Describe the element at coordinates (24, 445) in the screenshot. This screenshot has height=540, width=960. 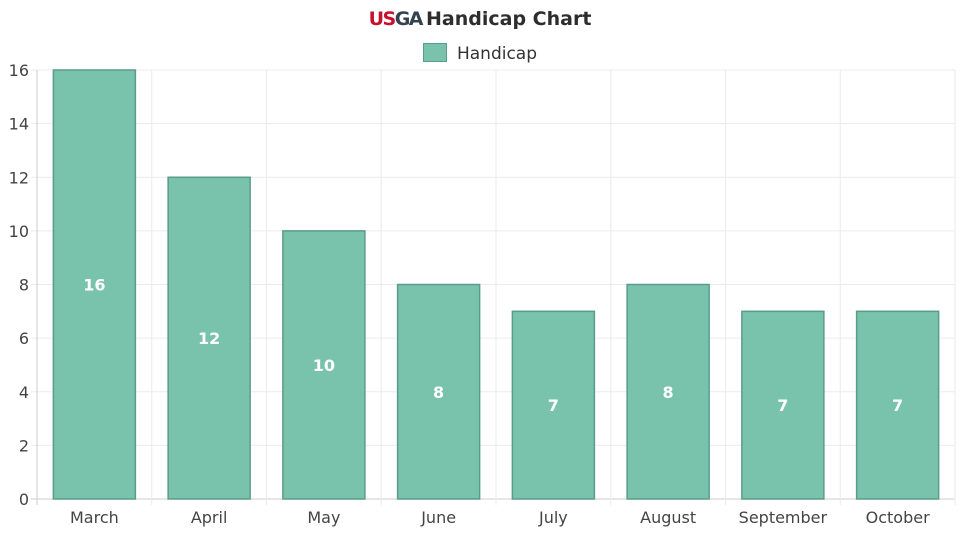
I see `y-tick-label: 2` at that location.